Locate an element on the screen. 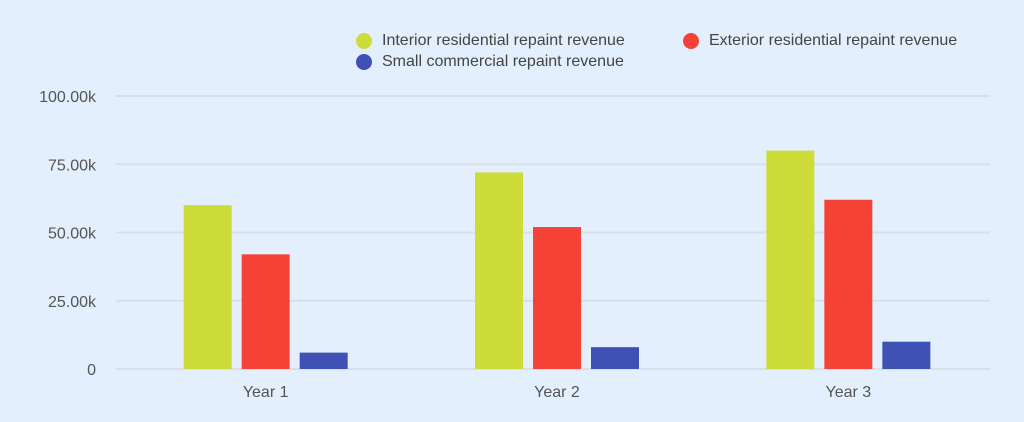 Image resolution: width=1024 pixels, height=422 pixels. legend-label-interior: Interior residential repaint revenue is located at coordinates (503, 40).